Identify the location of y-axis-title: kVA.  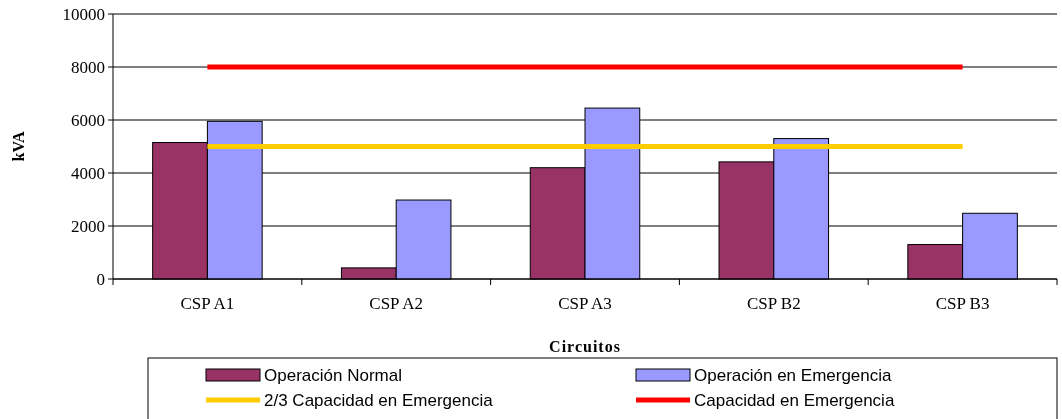
(18, 146).